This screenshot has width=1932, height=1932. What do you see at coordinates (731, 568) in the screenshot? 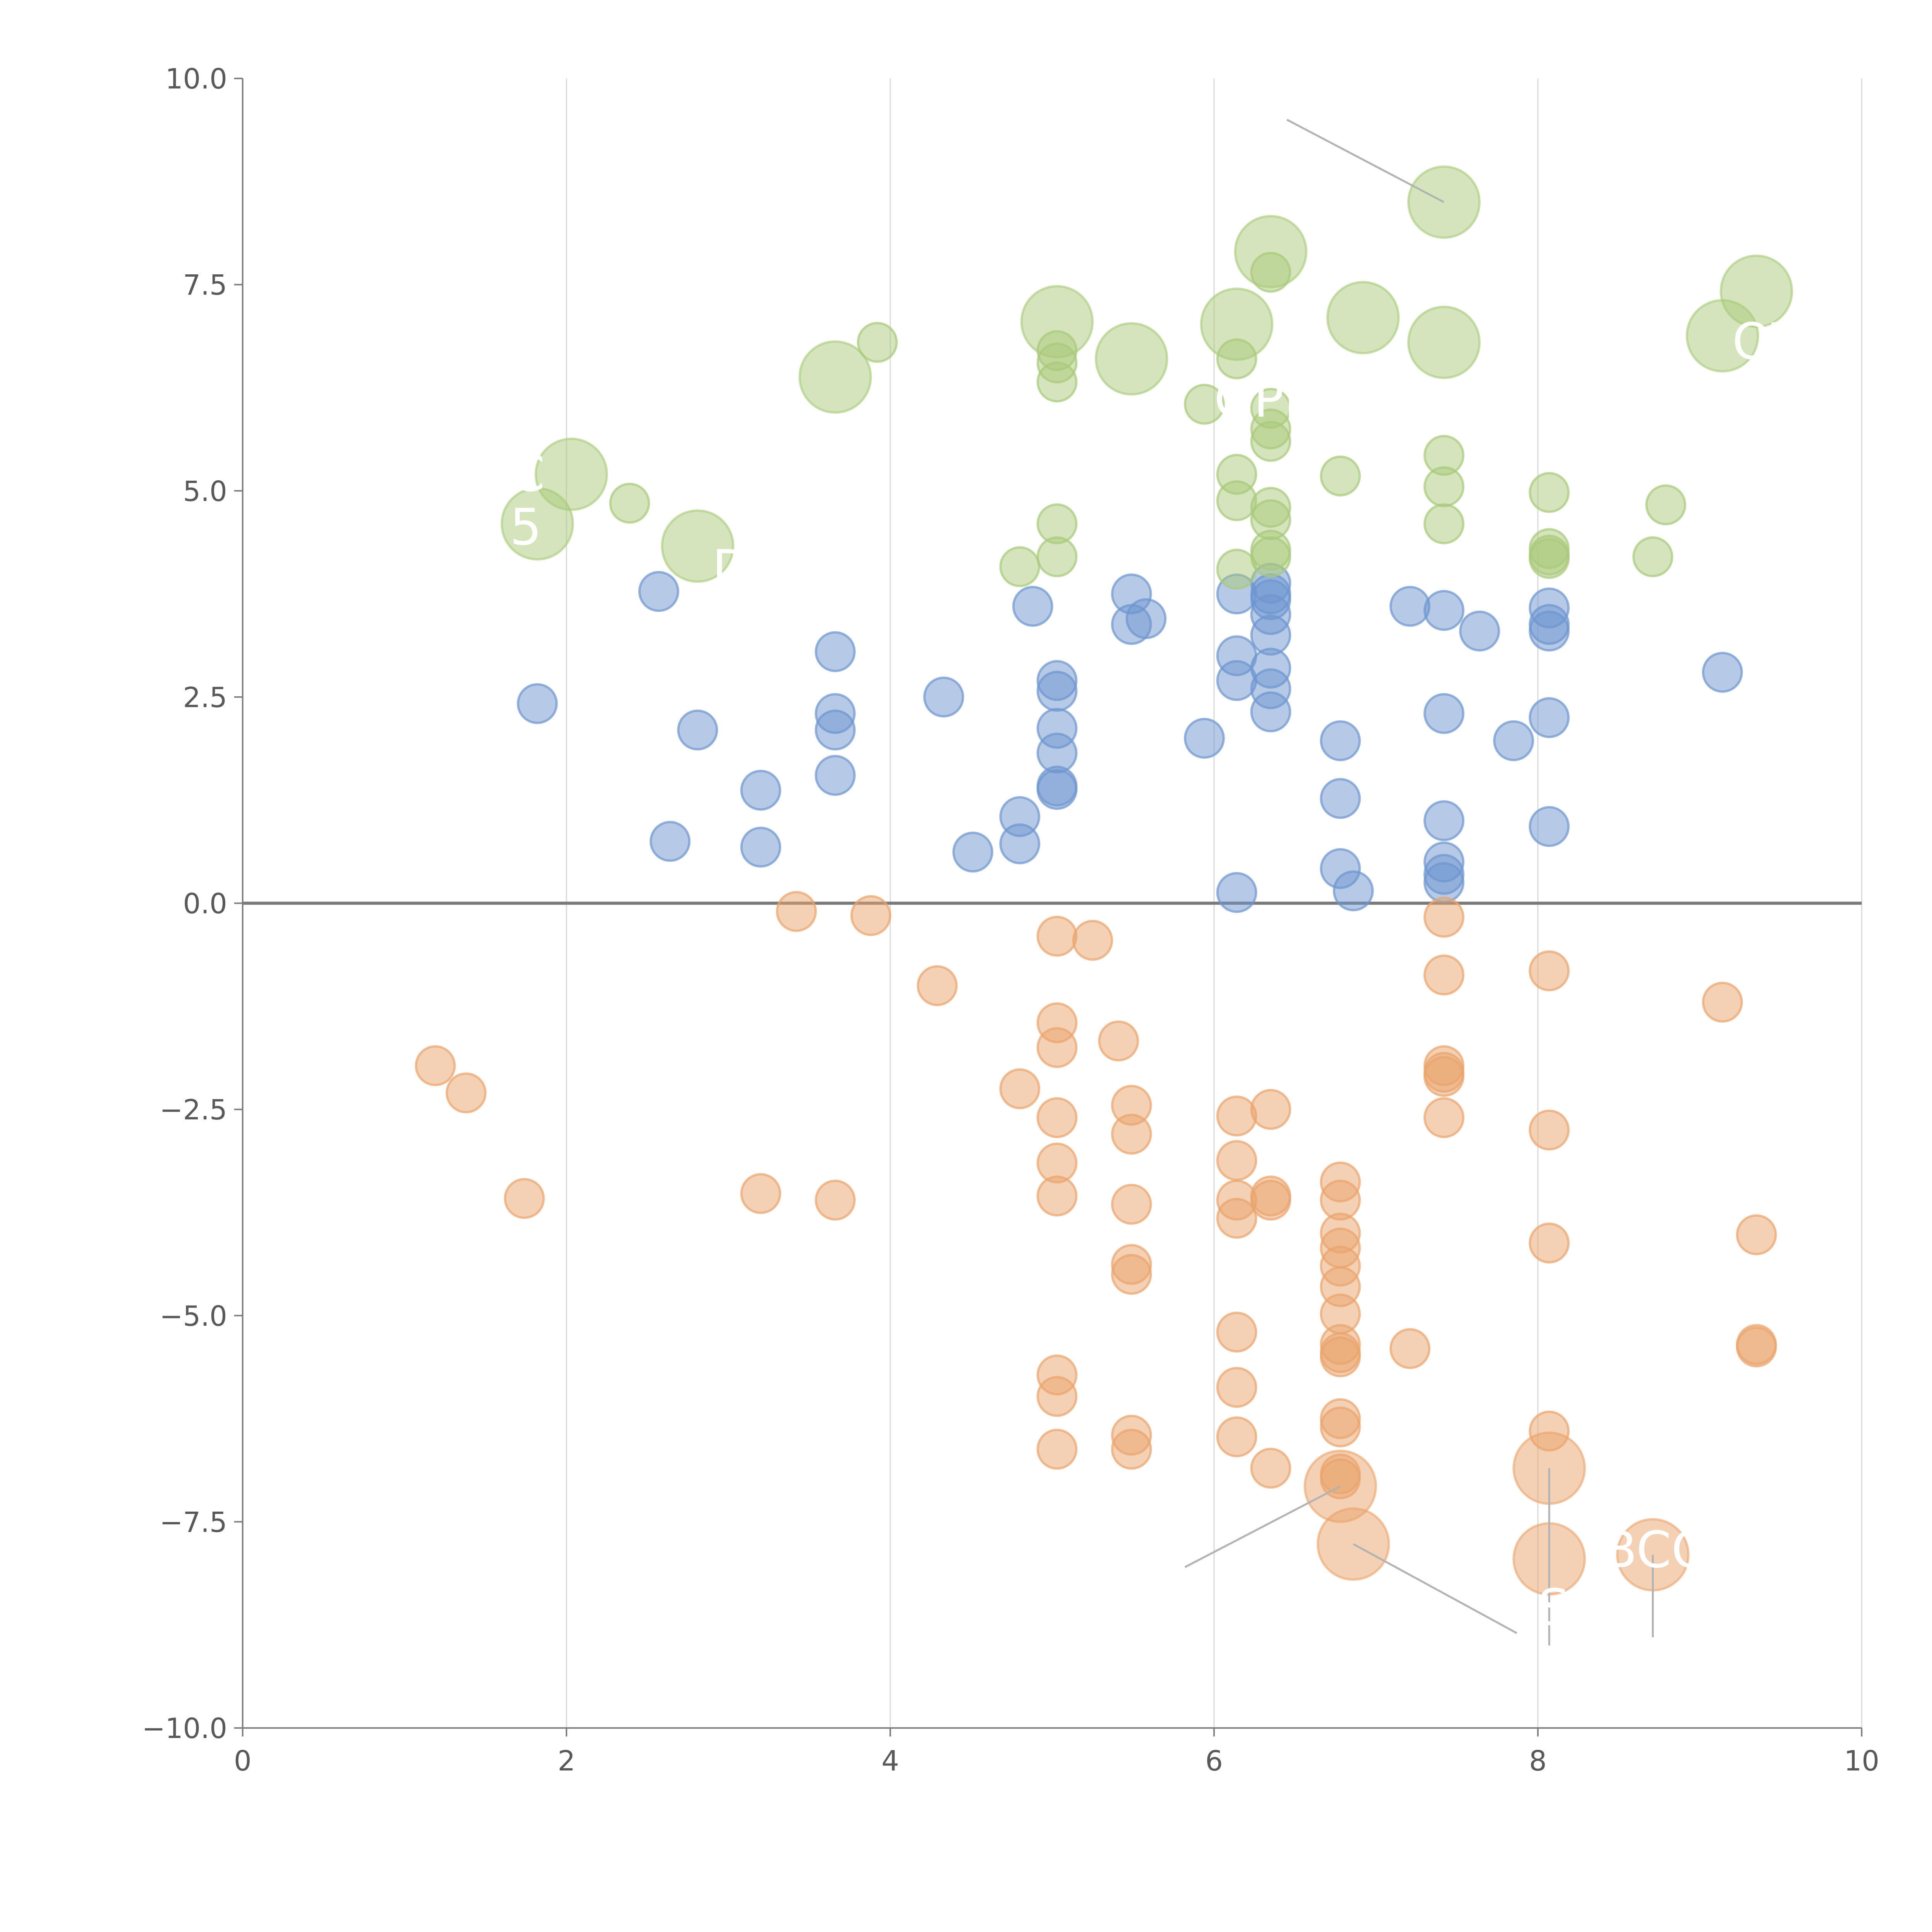
I see `annotation-label: D` at bounding box center [731, 568].